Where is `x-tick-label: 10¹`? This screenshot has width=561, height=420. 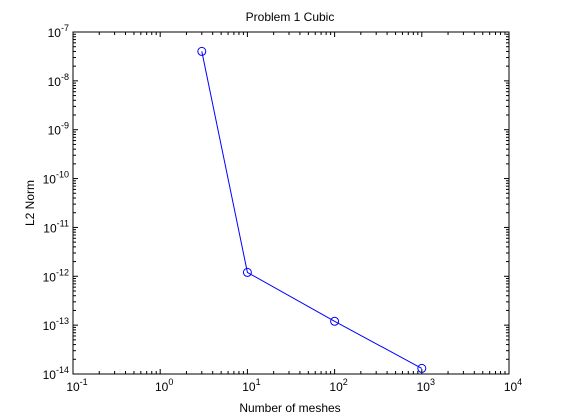
x-tick-label: 10¹ is located at coordinates (251, 385).